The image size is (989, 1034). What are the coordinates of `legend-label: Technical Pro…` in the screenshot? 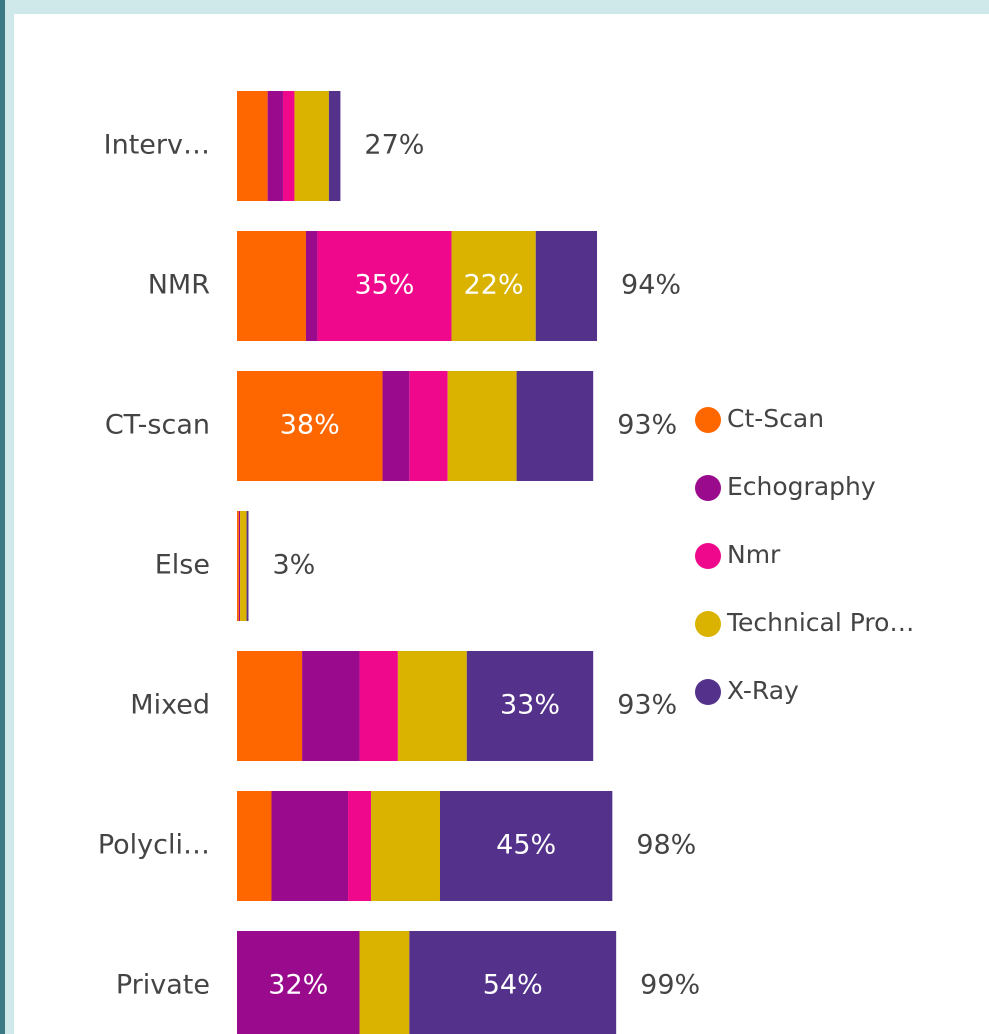 It's located at (820, 622).